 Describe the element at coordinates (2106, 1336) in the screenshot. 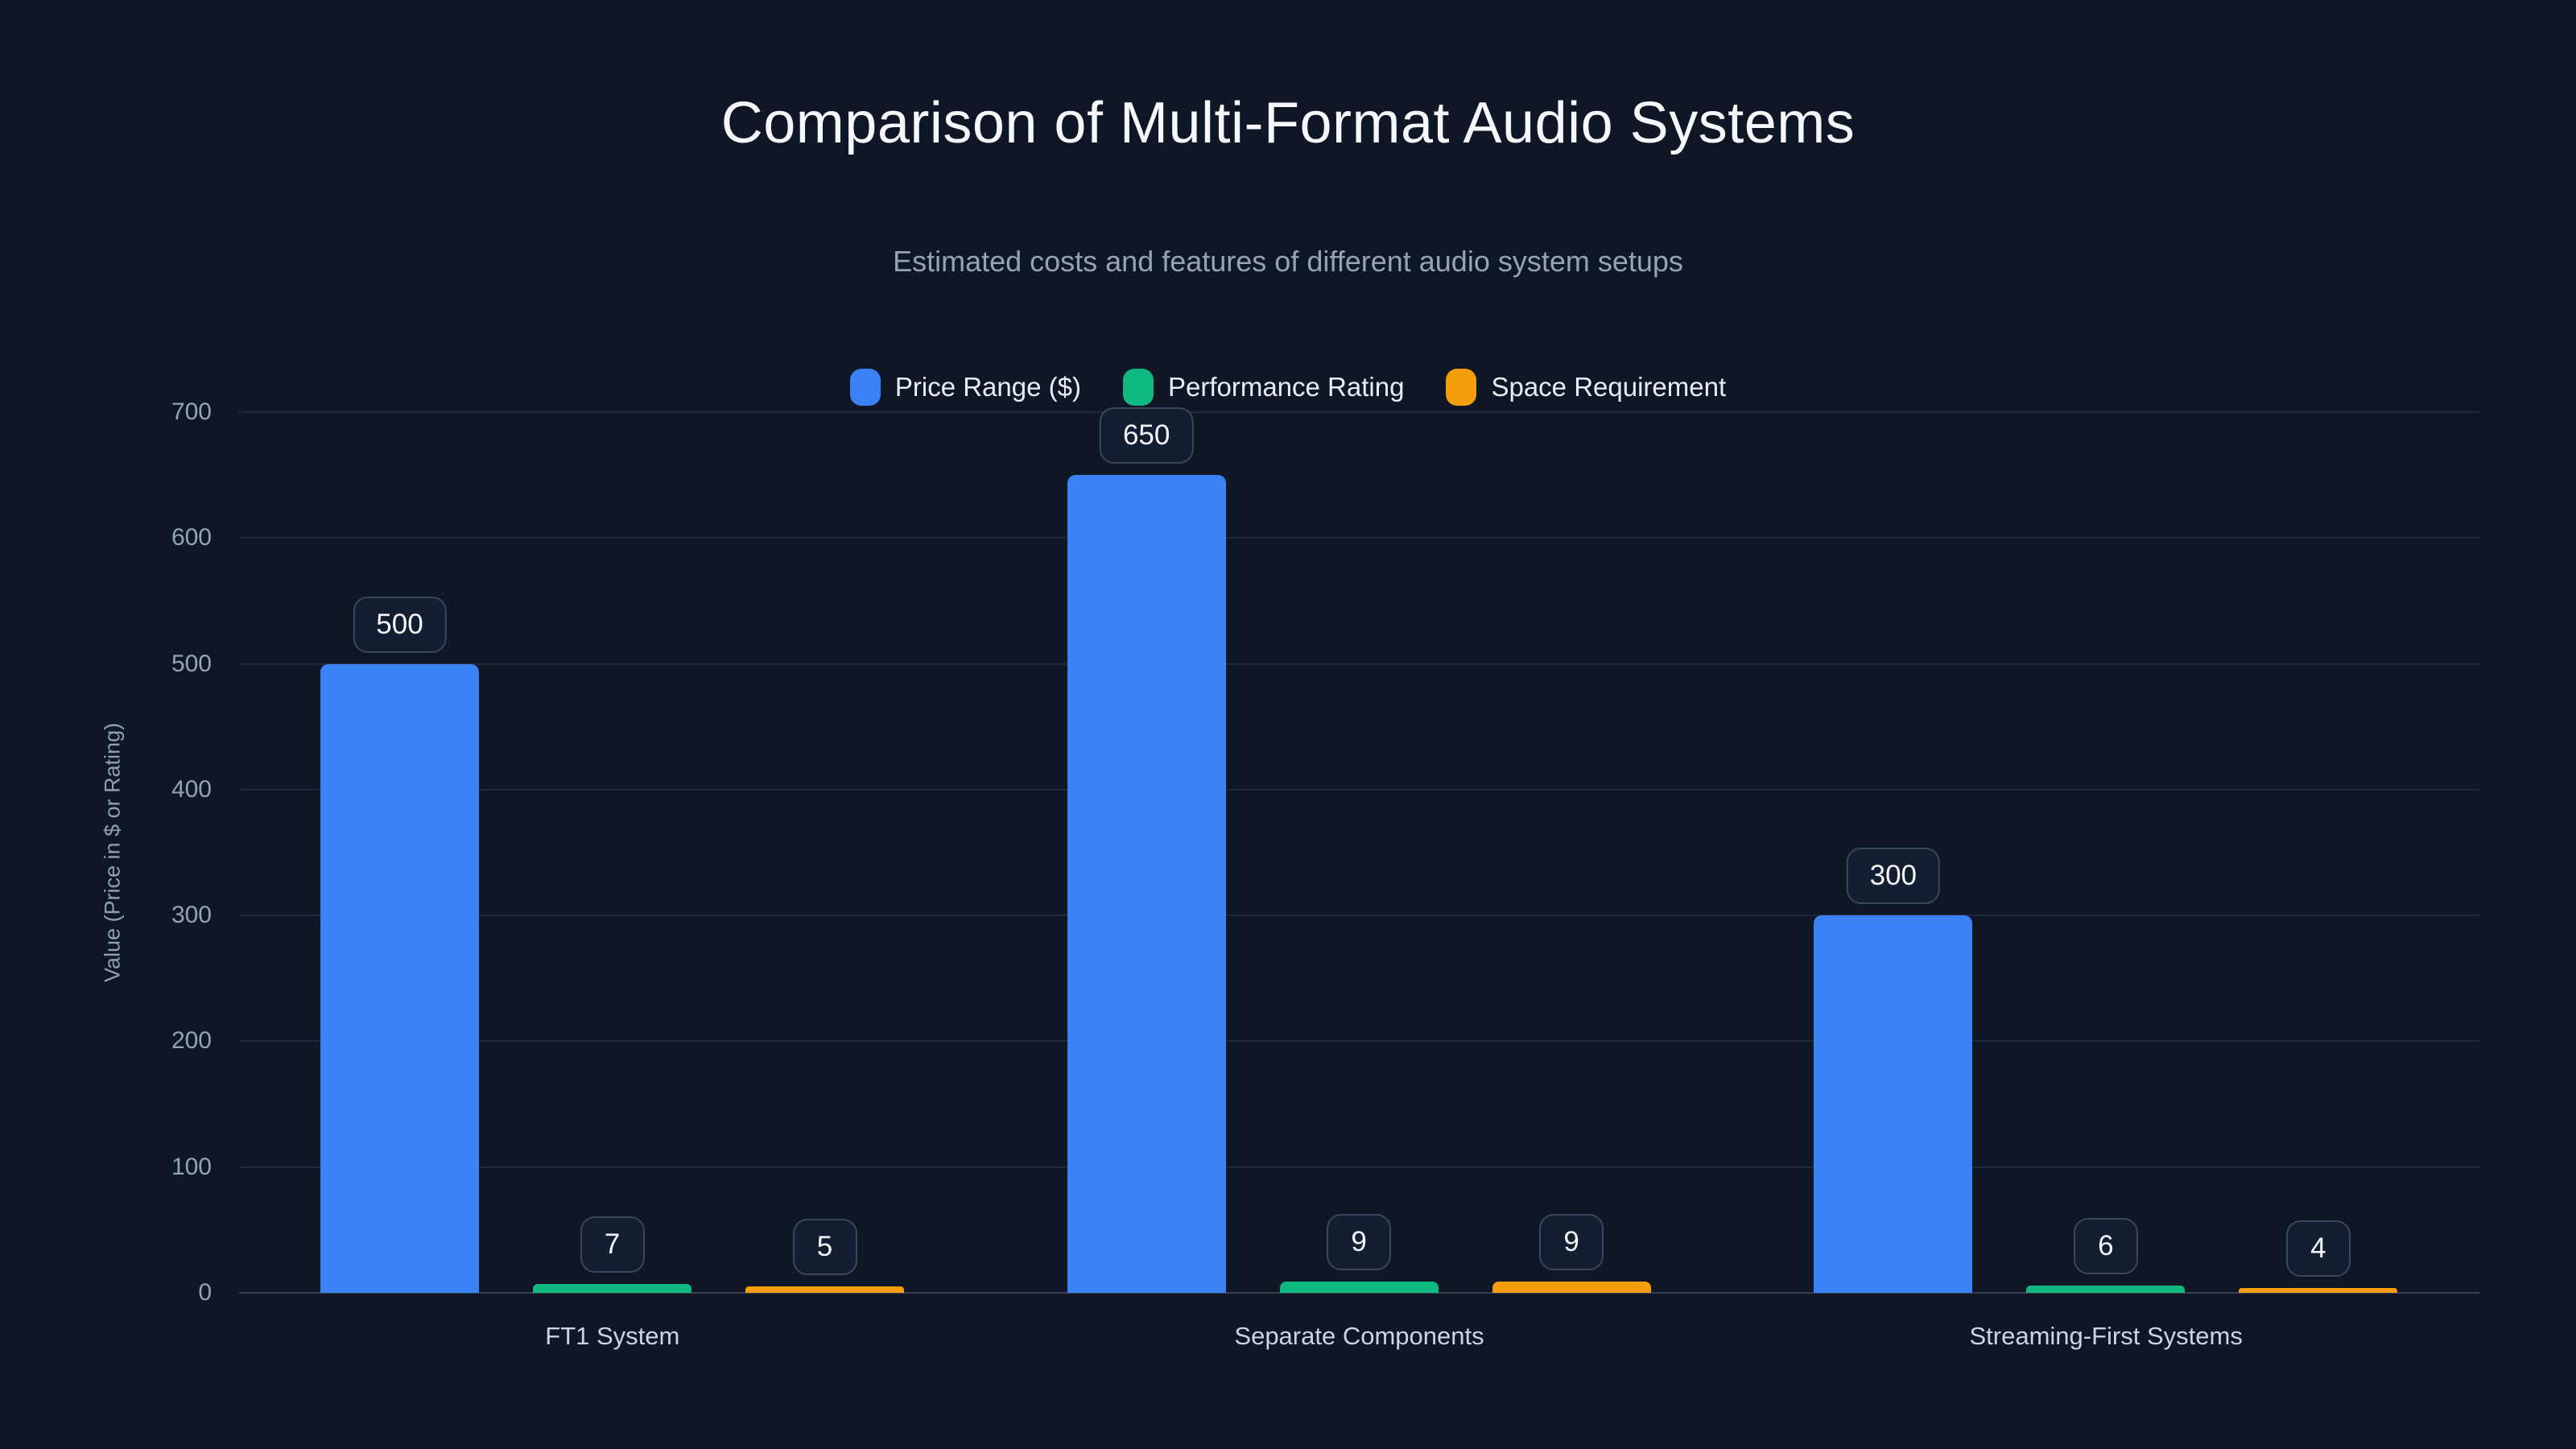

I see `x-category-label: Streaming-First Systems` at that location.